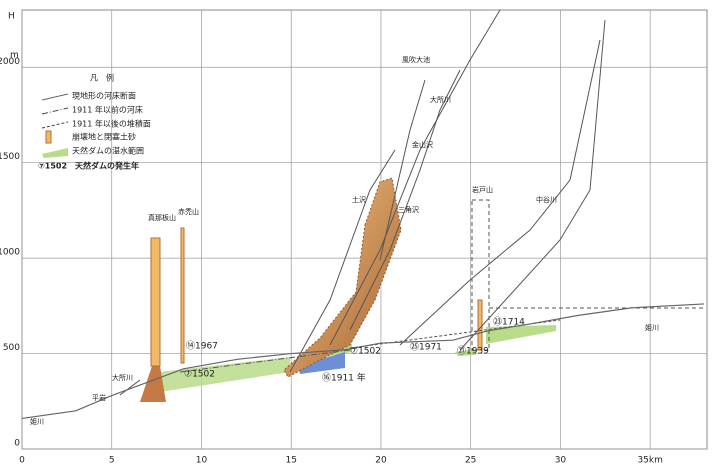 This screenshot has height=469, width=719. I want to click on old-riverbed, so click(265, 361).